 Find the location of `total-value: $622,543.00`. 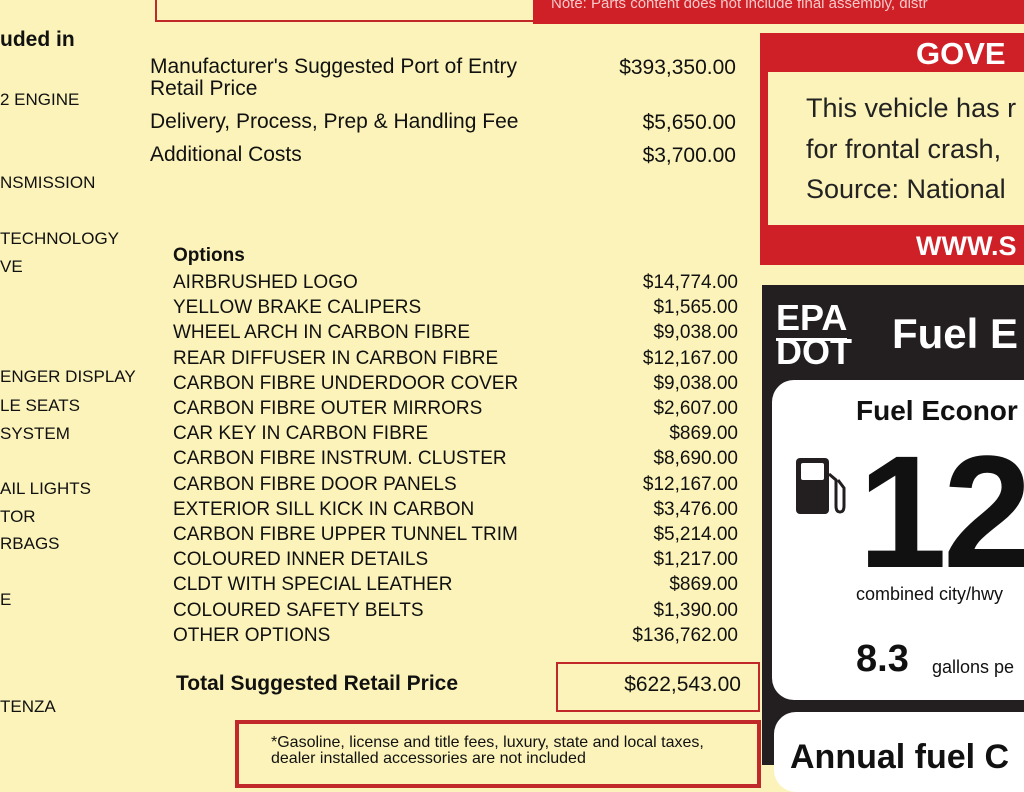

total-value: $622,543.00 is located at coordinates (682, 684).